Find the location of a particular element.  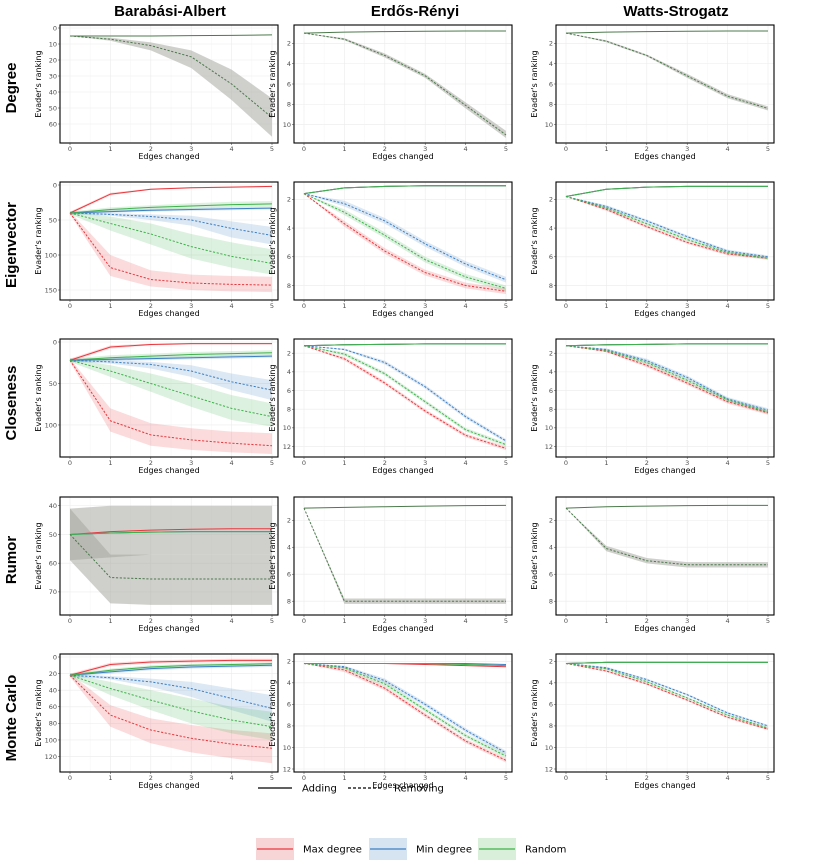

row-title-monte-carlo: Monte Carlo is located at coordinates (11, 718).